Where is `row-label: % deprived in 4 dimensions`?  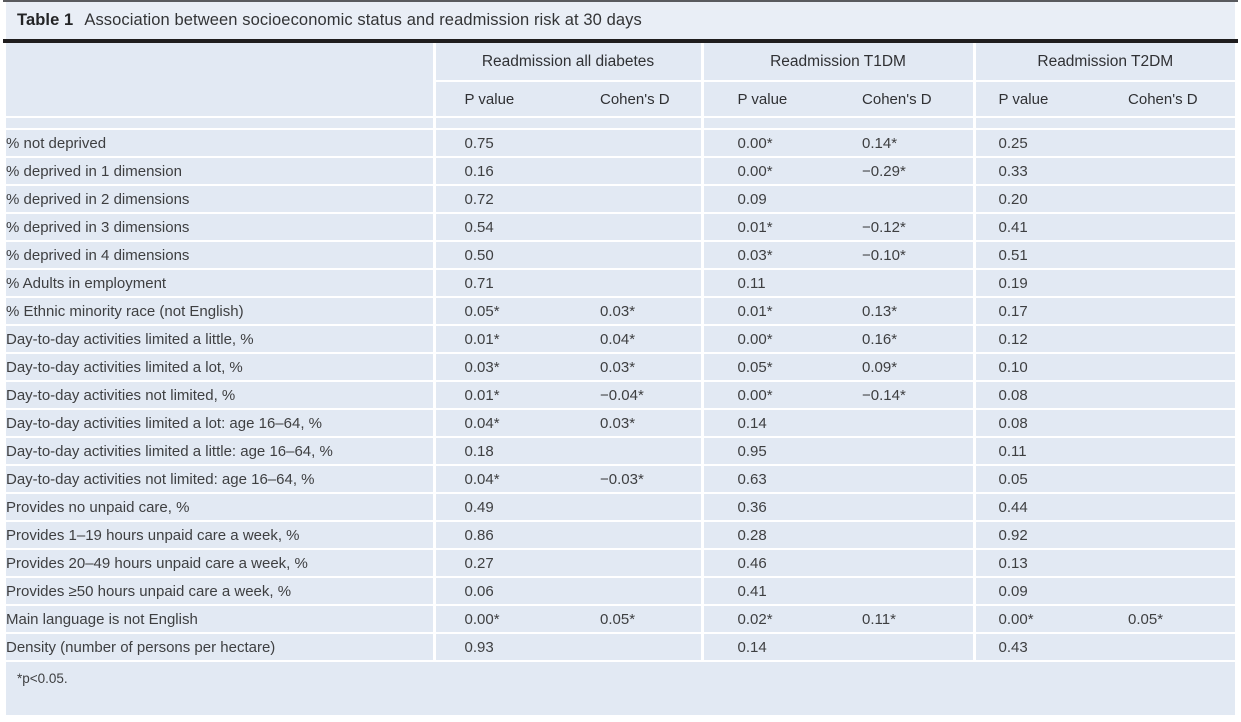 row-label: % deprived in 4 dimensions is located at coordinates (220, 255).